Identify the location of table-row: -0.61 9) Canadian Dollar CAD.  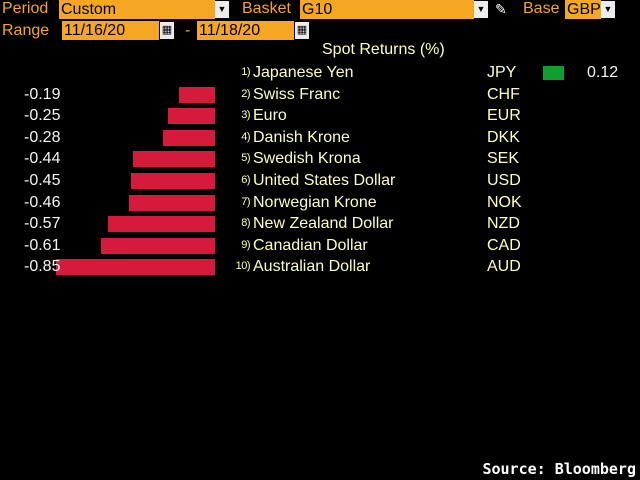
(320, 246).